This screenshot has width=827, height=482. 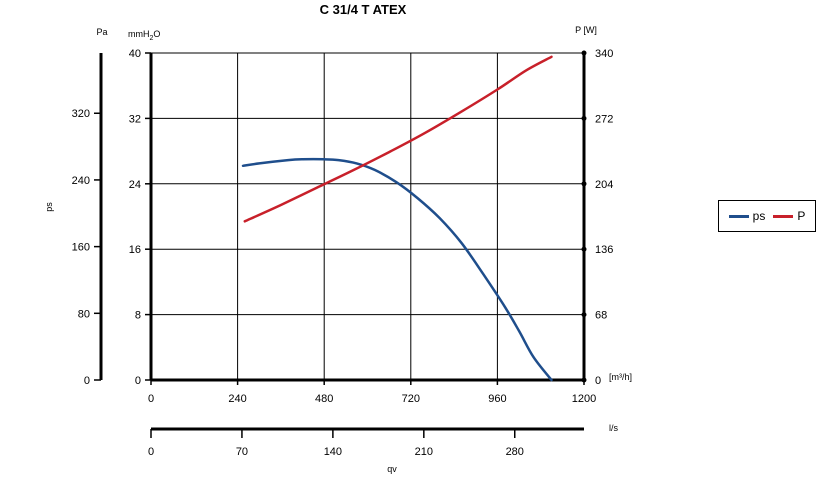 I want to click on legend-swatch-ps, so click(x=738, y=216).